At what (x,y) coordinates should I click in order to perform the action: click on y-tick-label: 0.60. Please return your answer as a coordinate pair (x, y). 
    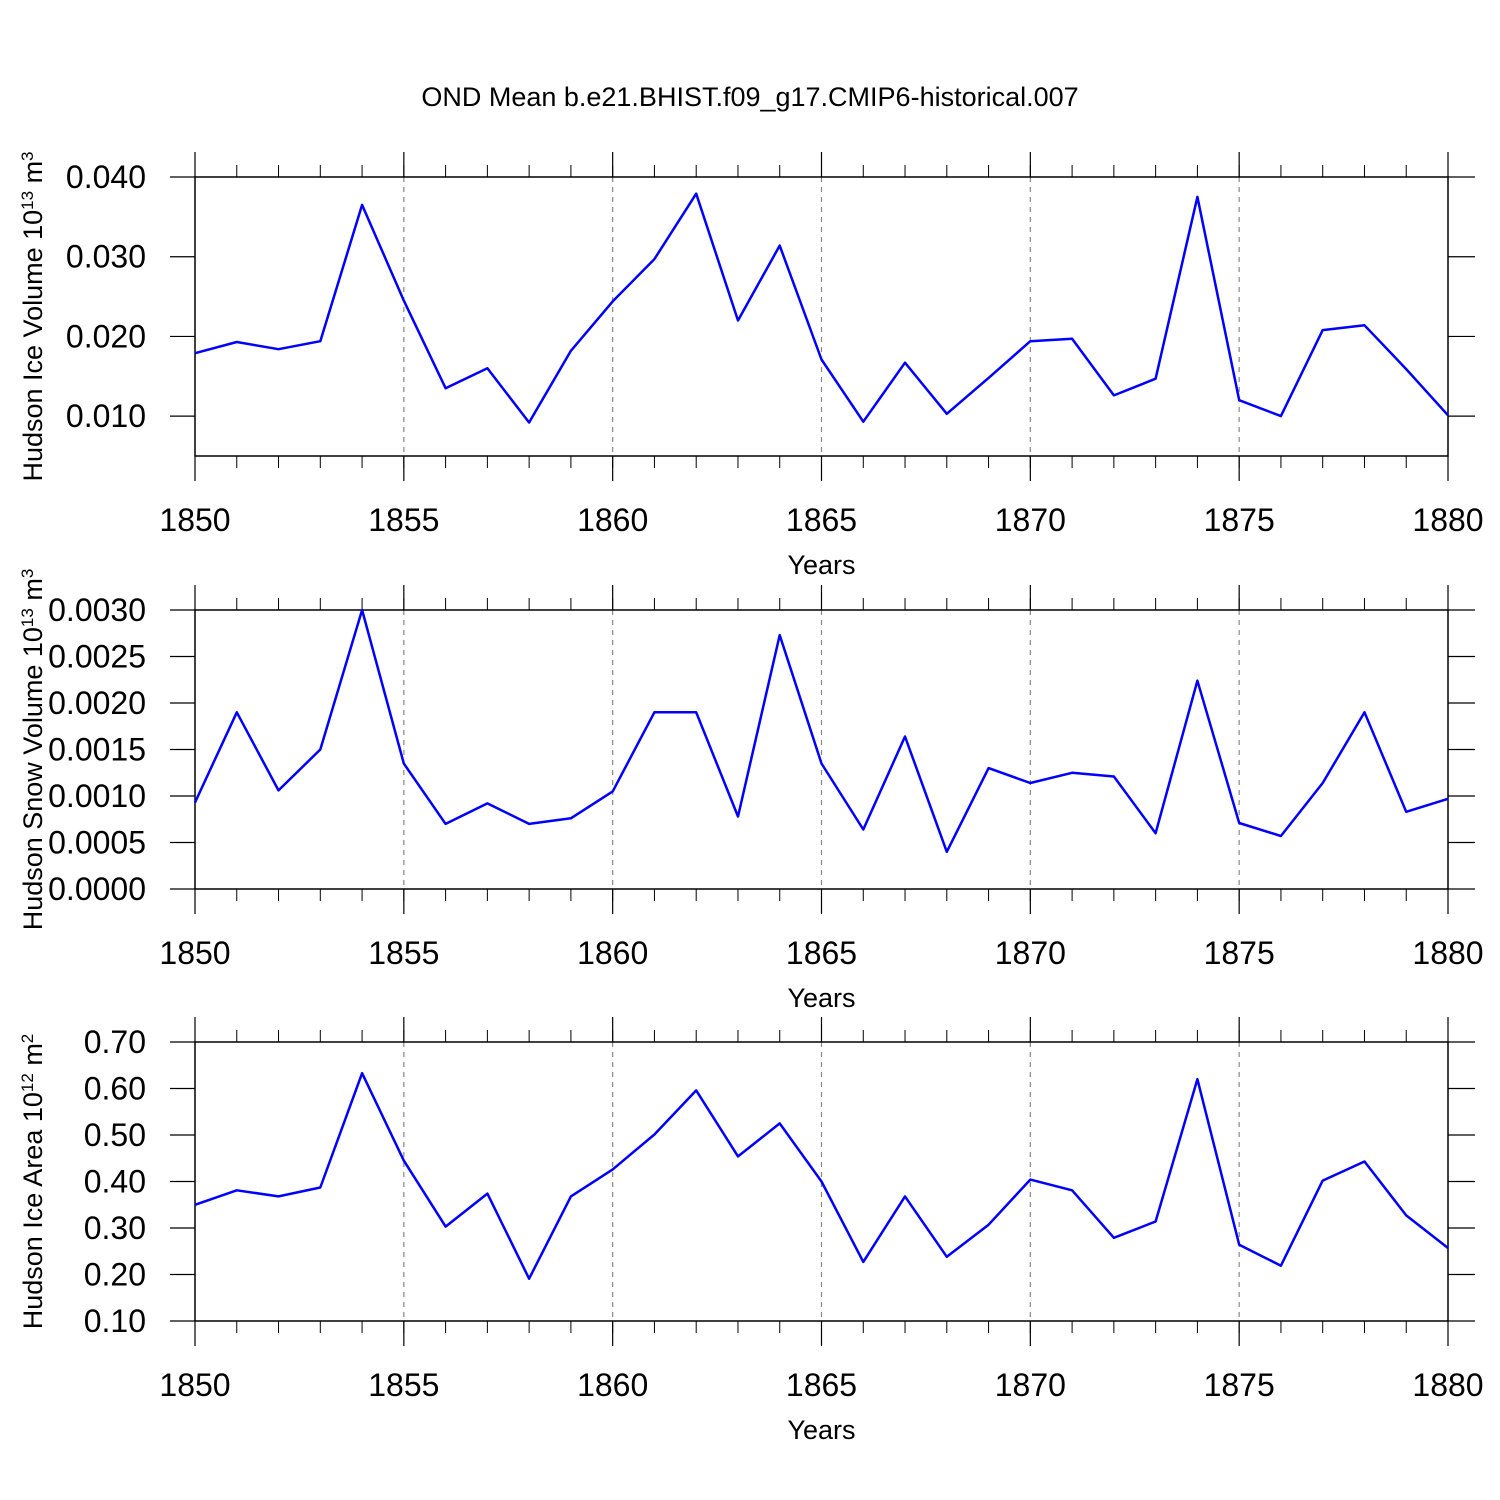
    Looking at the image, I should click on (115, 1089).